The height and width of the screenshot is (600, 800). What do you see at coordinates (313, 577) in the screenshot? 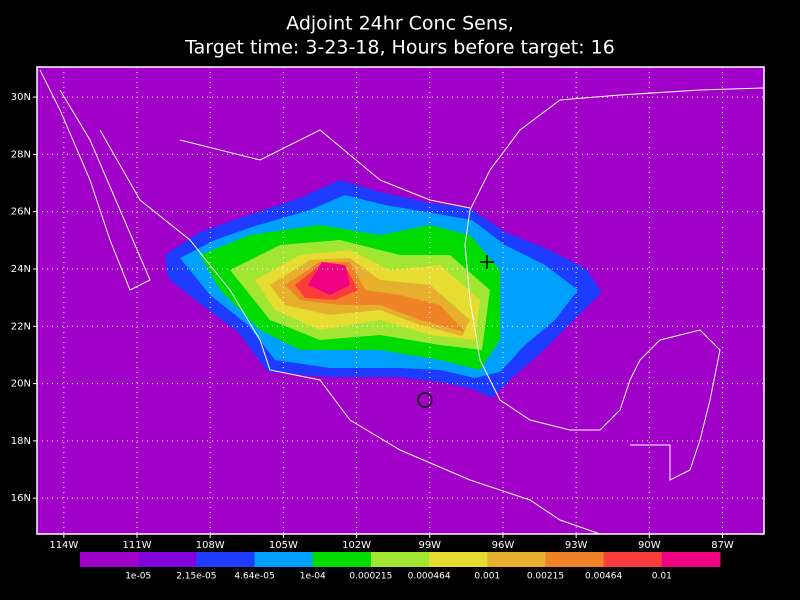
I see `colorbar-label: 1e-04` at bounding box center [313, 577].